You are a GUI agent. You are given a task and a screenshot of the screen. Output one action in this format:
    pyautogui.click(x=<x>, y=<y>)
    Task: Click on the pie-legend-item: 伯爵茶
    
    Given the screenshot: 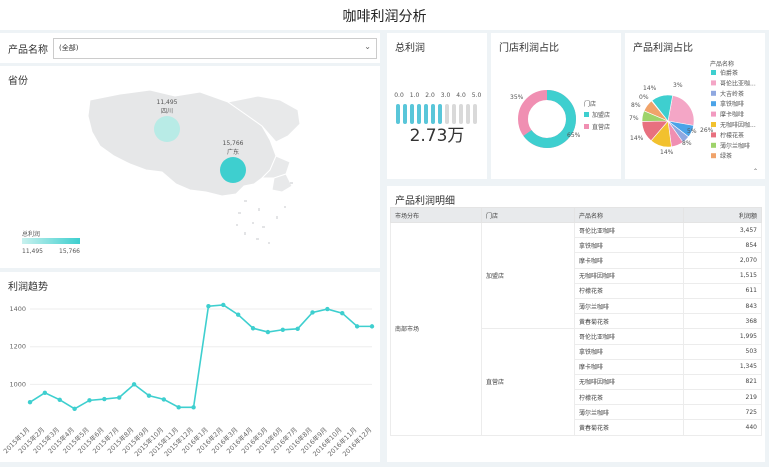 What is the action you would take?
    pyautogui.click(x=729, y=73)
    